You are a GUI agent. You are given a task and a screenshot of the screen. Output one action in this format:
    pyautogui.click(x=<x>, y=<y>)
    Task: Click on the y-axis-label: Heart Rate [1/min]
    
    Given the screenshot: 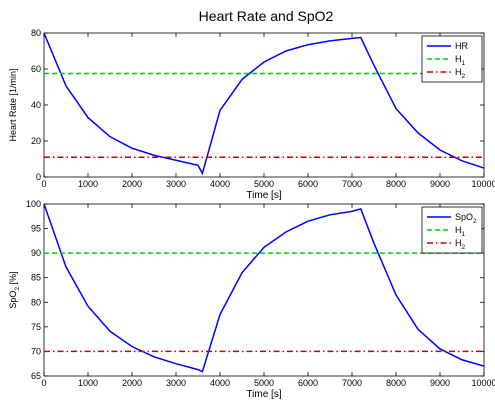 What is the action you would take?
    pyautogui.click(x=13, y=104)
    